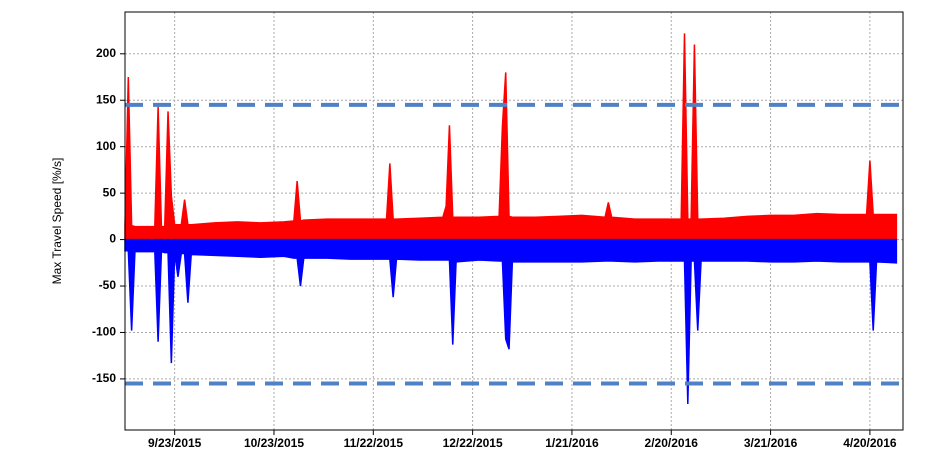 Image resolution: width=937 pixels, height=473 pixels. Describe the element at coordinates (108, 285) in the screenshot. I see `y-tick-label: -50` at that location.